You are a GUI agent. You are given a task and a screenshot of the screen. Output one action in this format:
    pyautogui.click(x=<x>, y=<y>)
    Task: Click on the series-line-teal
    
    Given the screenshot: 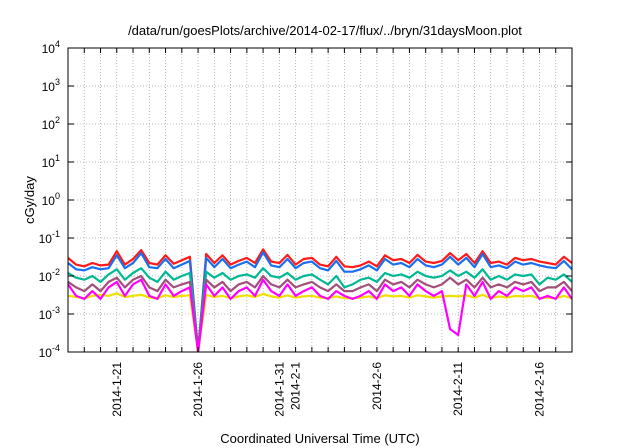 What is the action you would take?
    pyautogui.click(x=320, y=309)
    